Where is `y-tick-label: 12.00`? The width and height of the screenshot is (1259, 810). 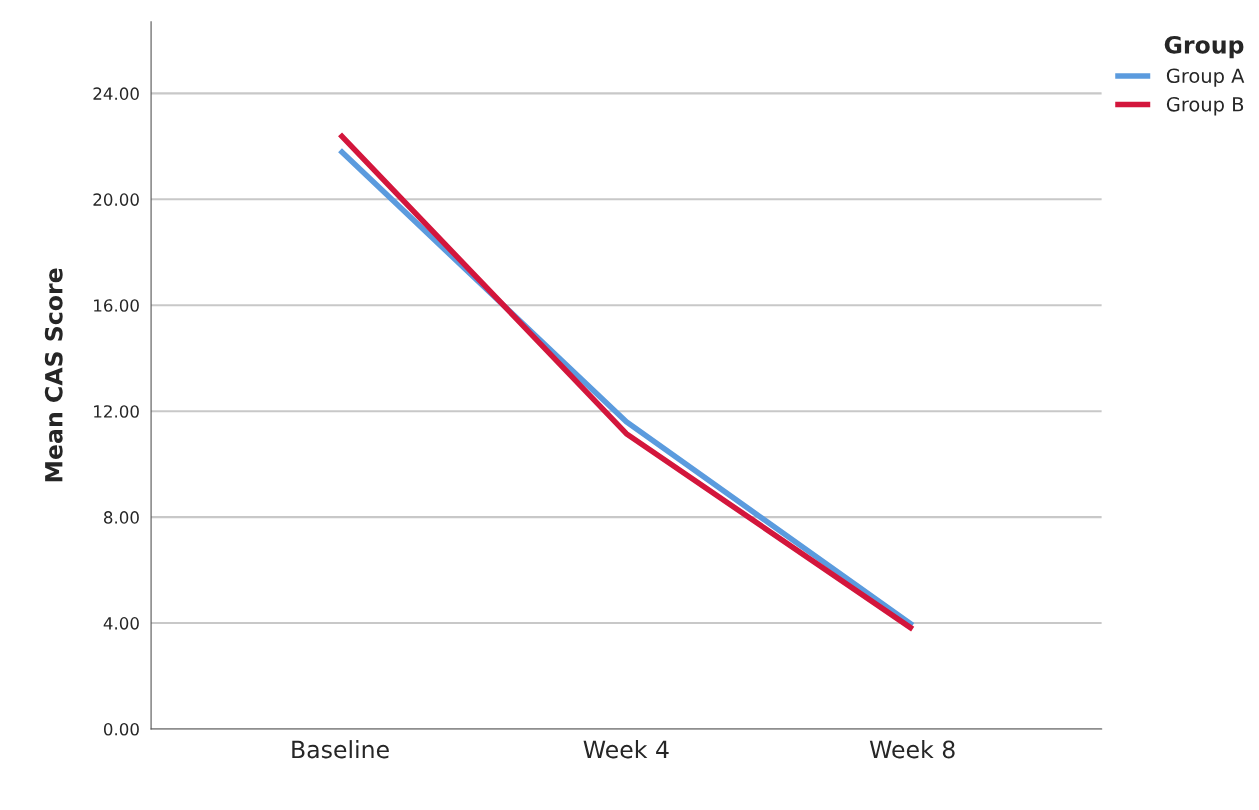 y-tick-label: 12.00 is located at coordinates (116, 411).